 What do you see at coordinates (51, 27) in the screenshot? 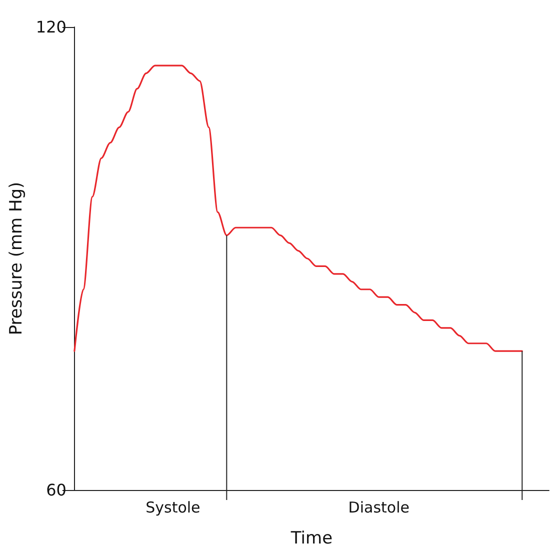
I see `y-tick-label: 120` at bounding box center [51, 27].